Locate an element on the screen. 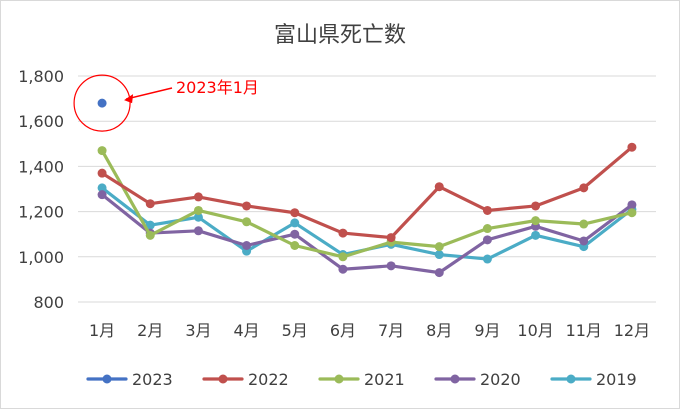 The height and width of the screenshot is (409, 680). y-tick-label: 1,400 is located at coordinates (41, 166).